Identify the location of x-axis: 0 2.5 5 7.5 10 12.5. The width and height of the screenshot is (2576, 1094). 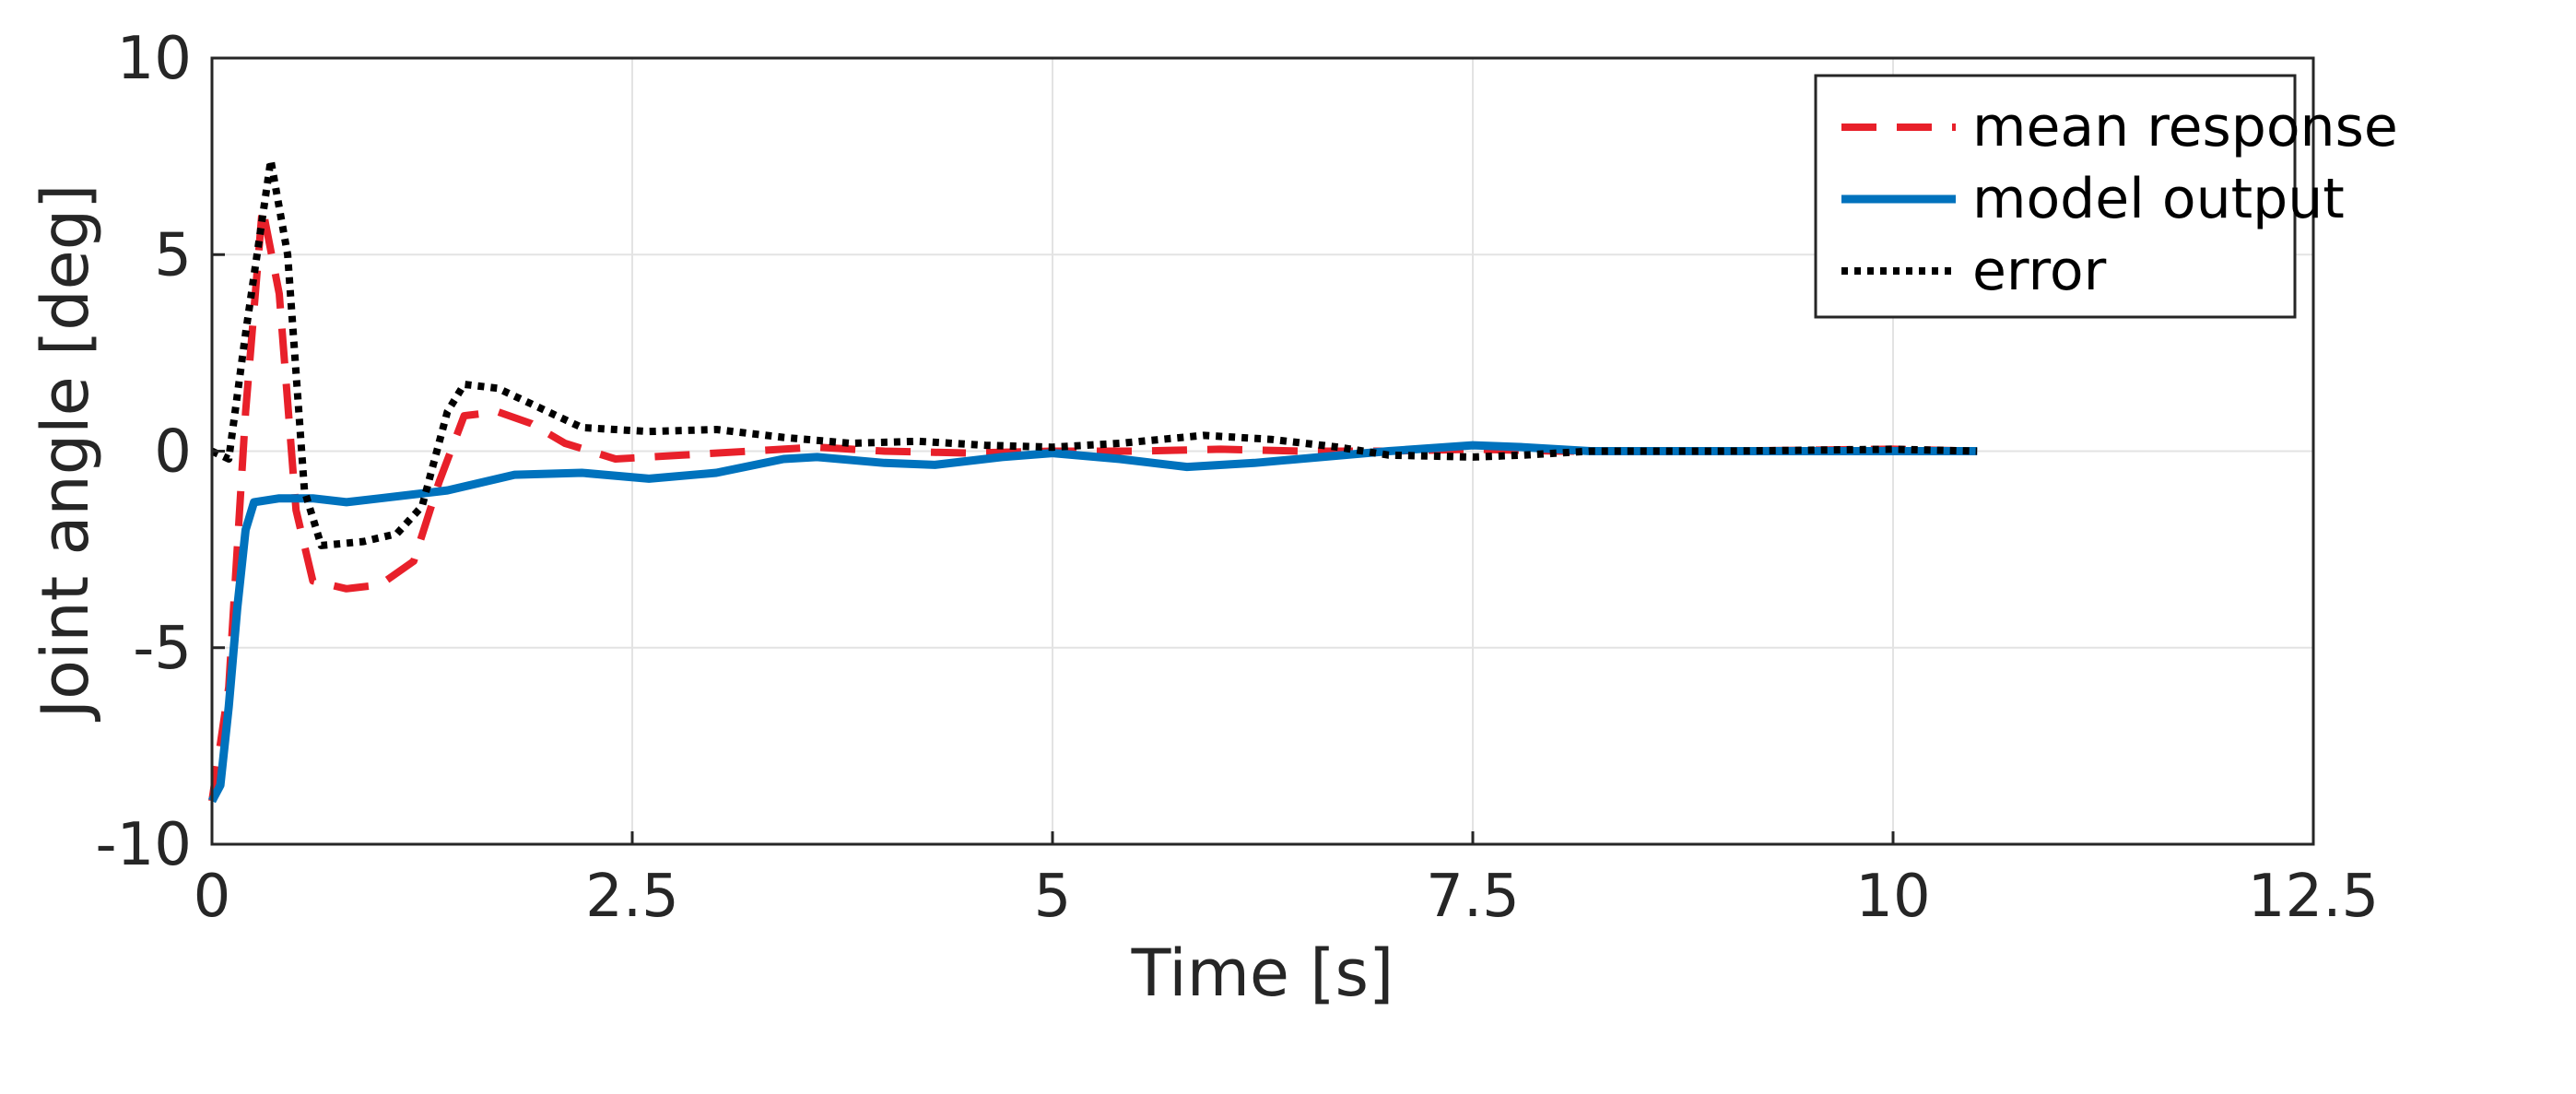
(1287, 881).